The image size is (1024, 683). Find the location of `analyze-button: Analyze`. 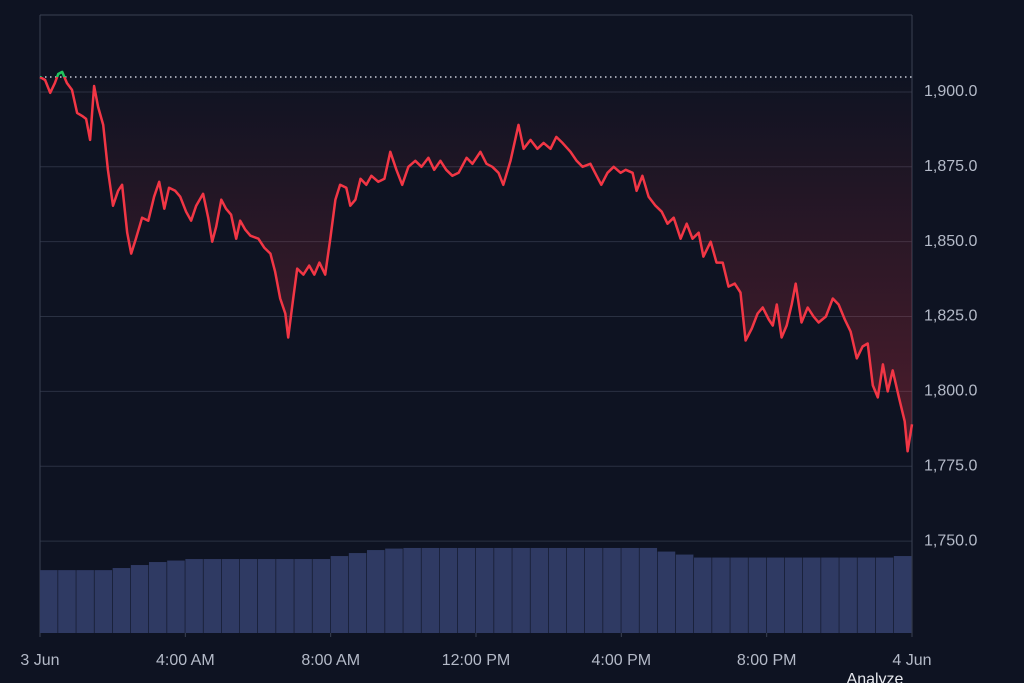

analyze-button: Analyze is located at coordinates (875, 677).